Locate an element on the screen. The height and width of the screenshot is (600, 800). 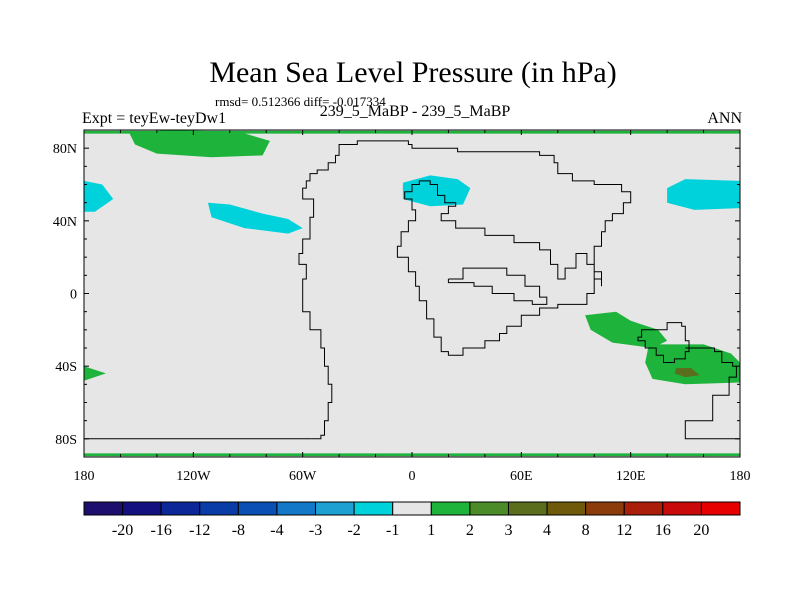
colorbar-label: -8 is located at coordinates (238, 530).